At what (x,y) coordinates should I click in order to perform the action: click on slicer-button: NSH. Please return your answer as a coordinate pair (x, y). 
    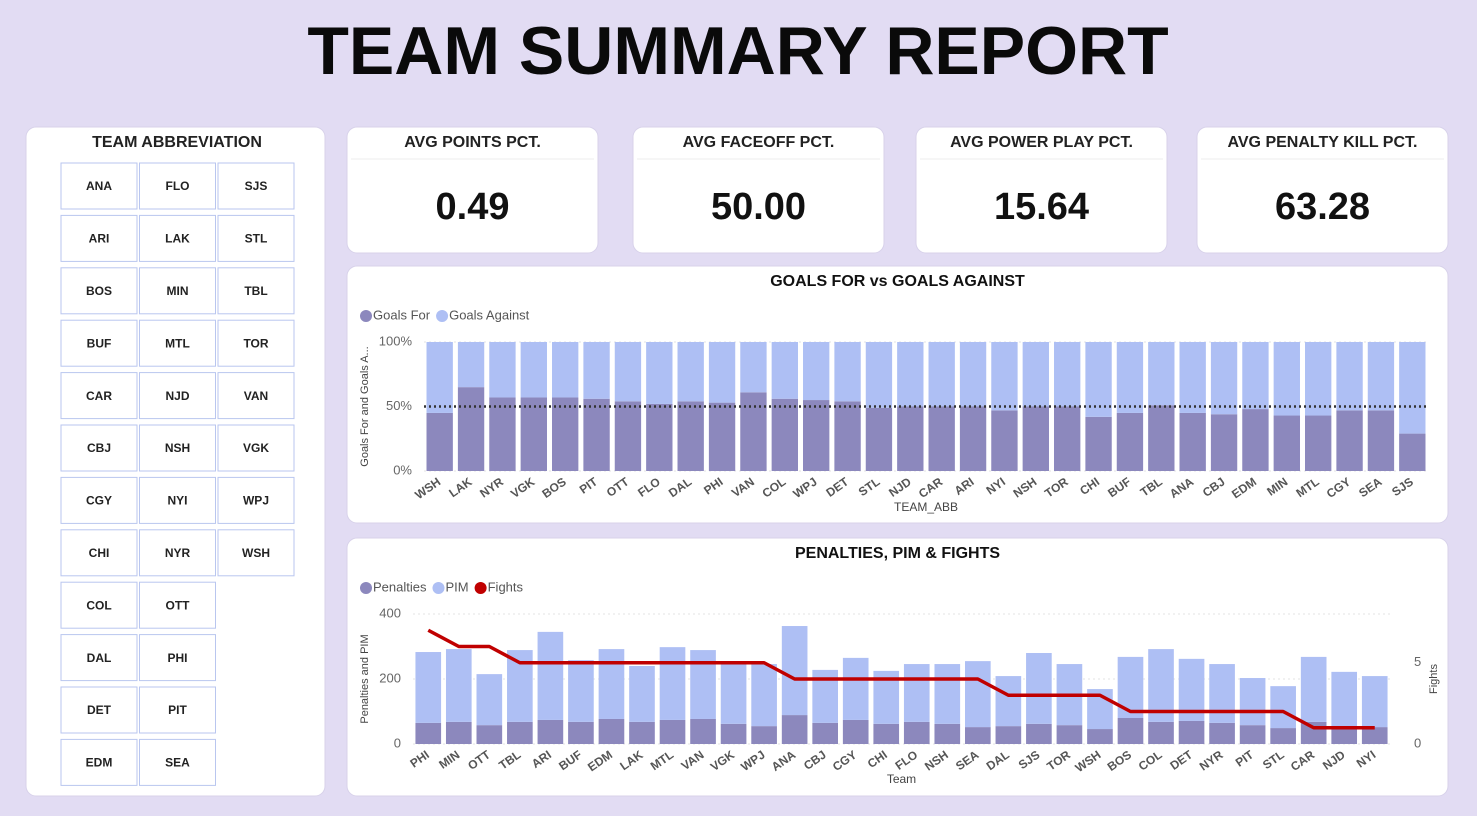
    Looking at the image, I should click on (177, 448).